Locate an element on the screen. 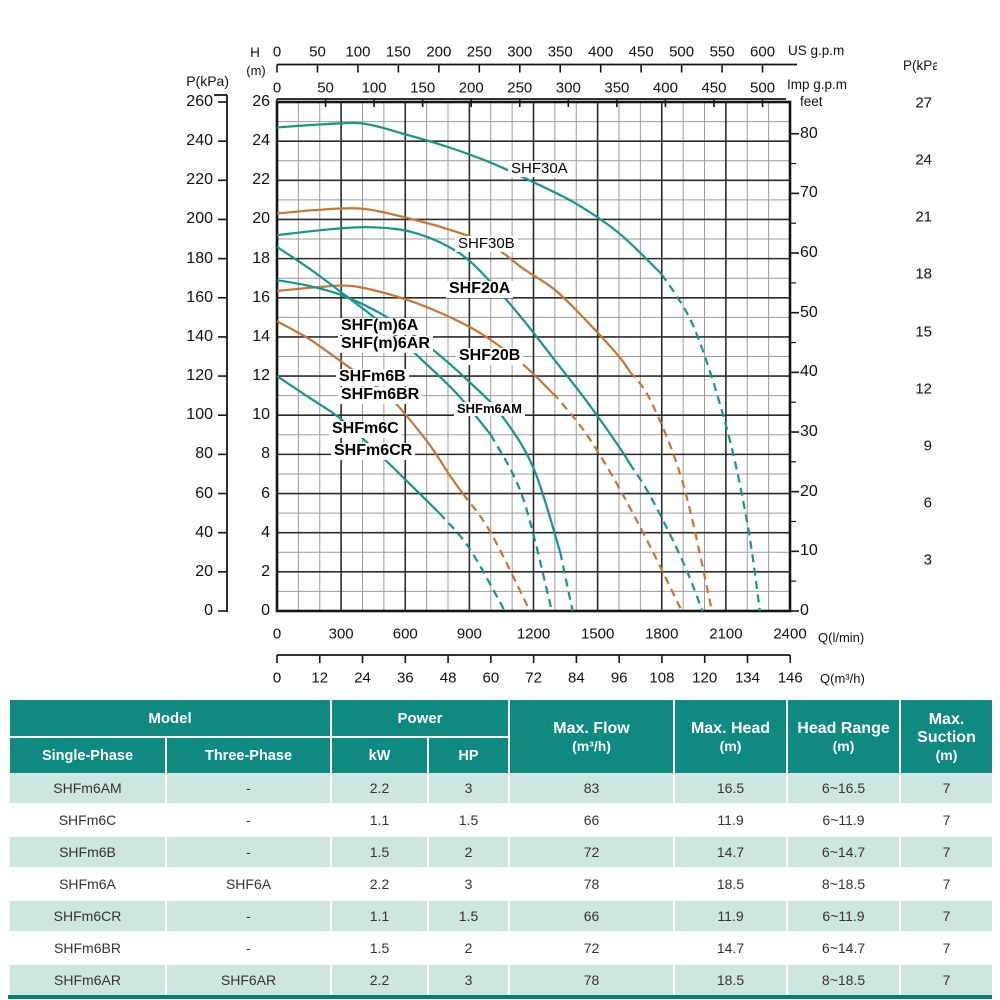  p-right-tick-label: 3 is located at coordinates (927, 560).